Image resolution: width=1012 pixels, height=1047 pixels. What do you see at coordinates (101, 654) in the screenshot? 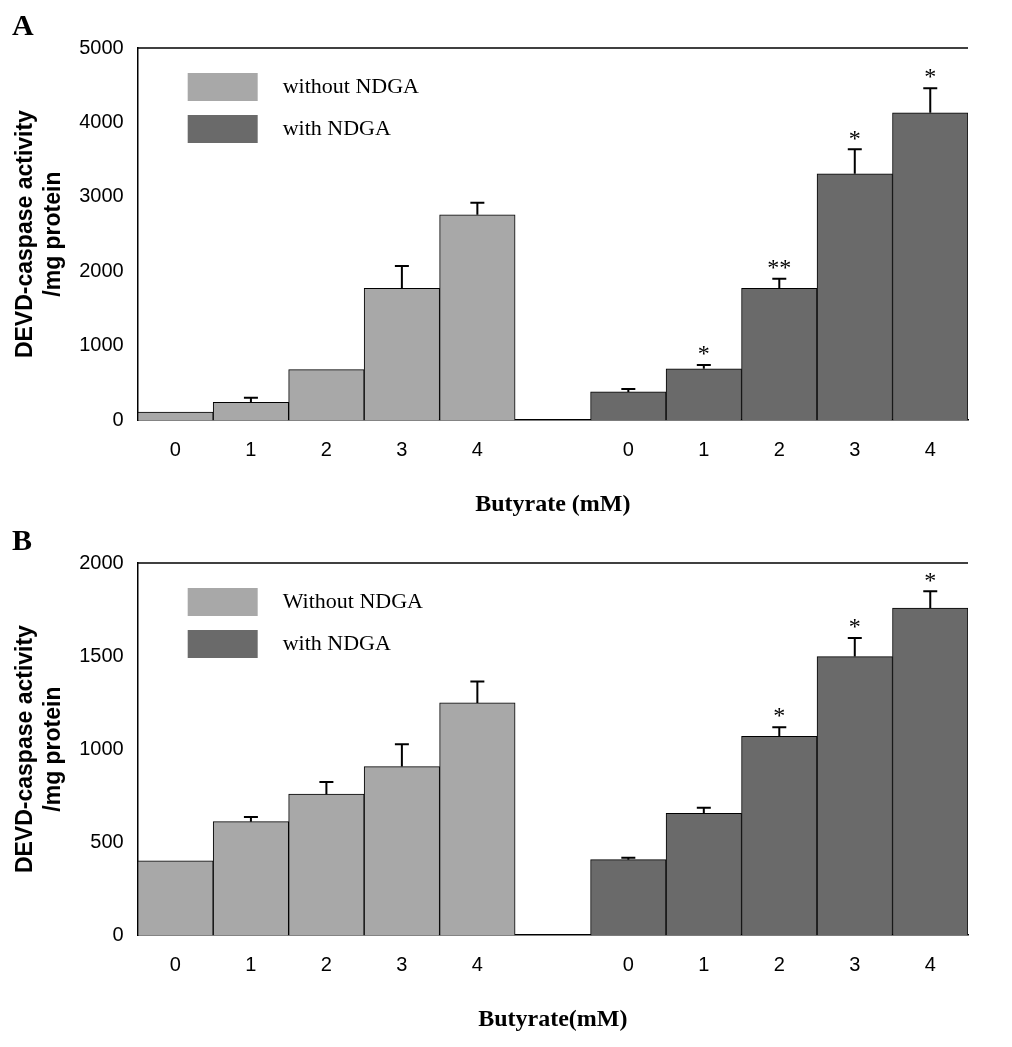
I see `y-tick-label: 1500` at bounding box center [101, 654].